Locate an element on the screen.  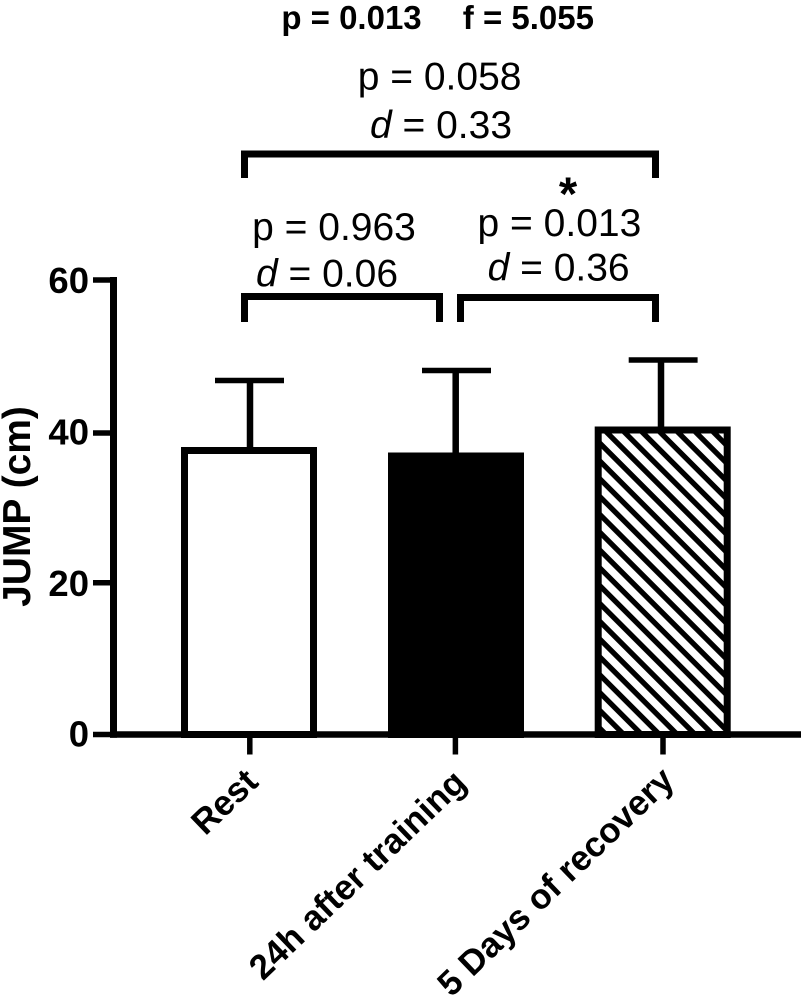
svg-text: d = 0.06 is located at coordinates (327, 274).